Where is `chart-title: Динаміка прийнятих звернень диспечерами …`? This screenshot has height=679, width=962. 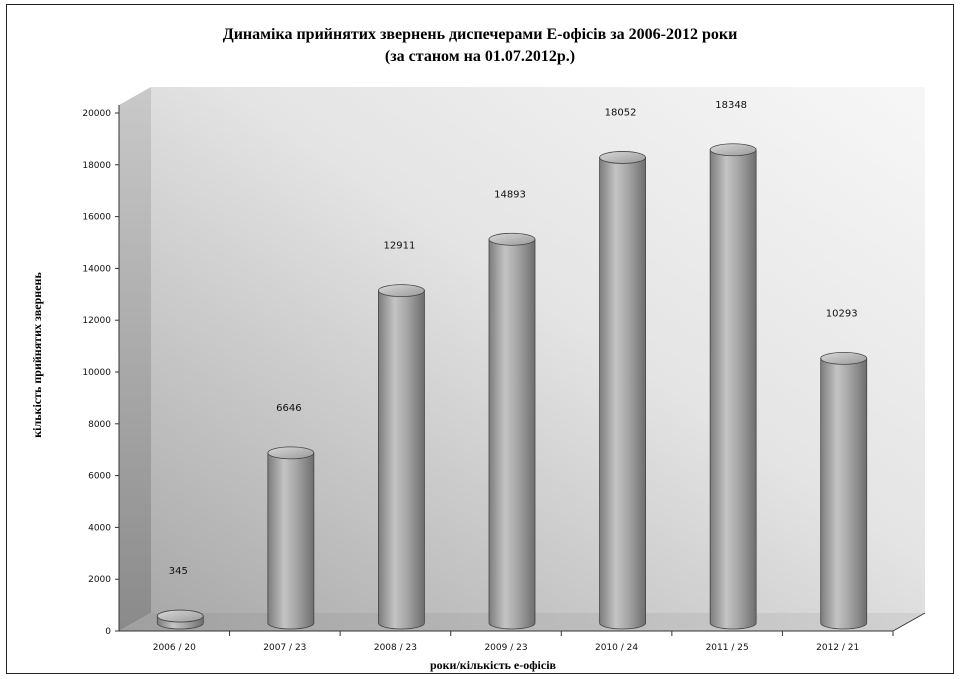
chart-title: Динаміка прийнятих звернень диспечерами … is located at coordinates (480, 34).